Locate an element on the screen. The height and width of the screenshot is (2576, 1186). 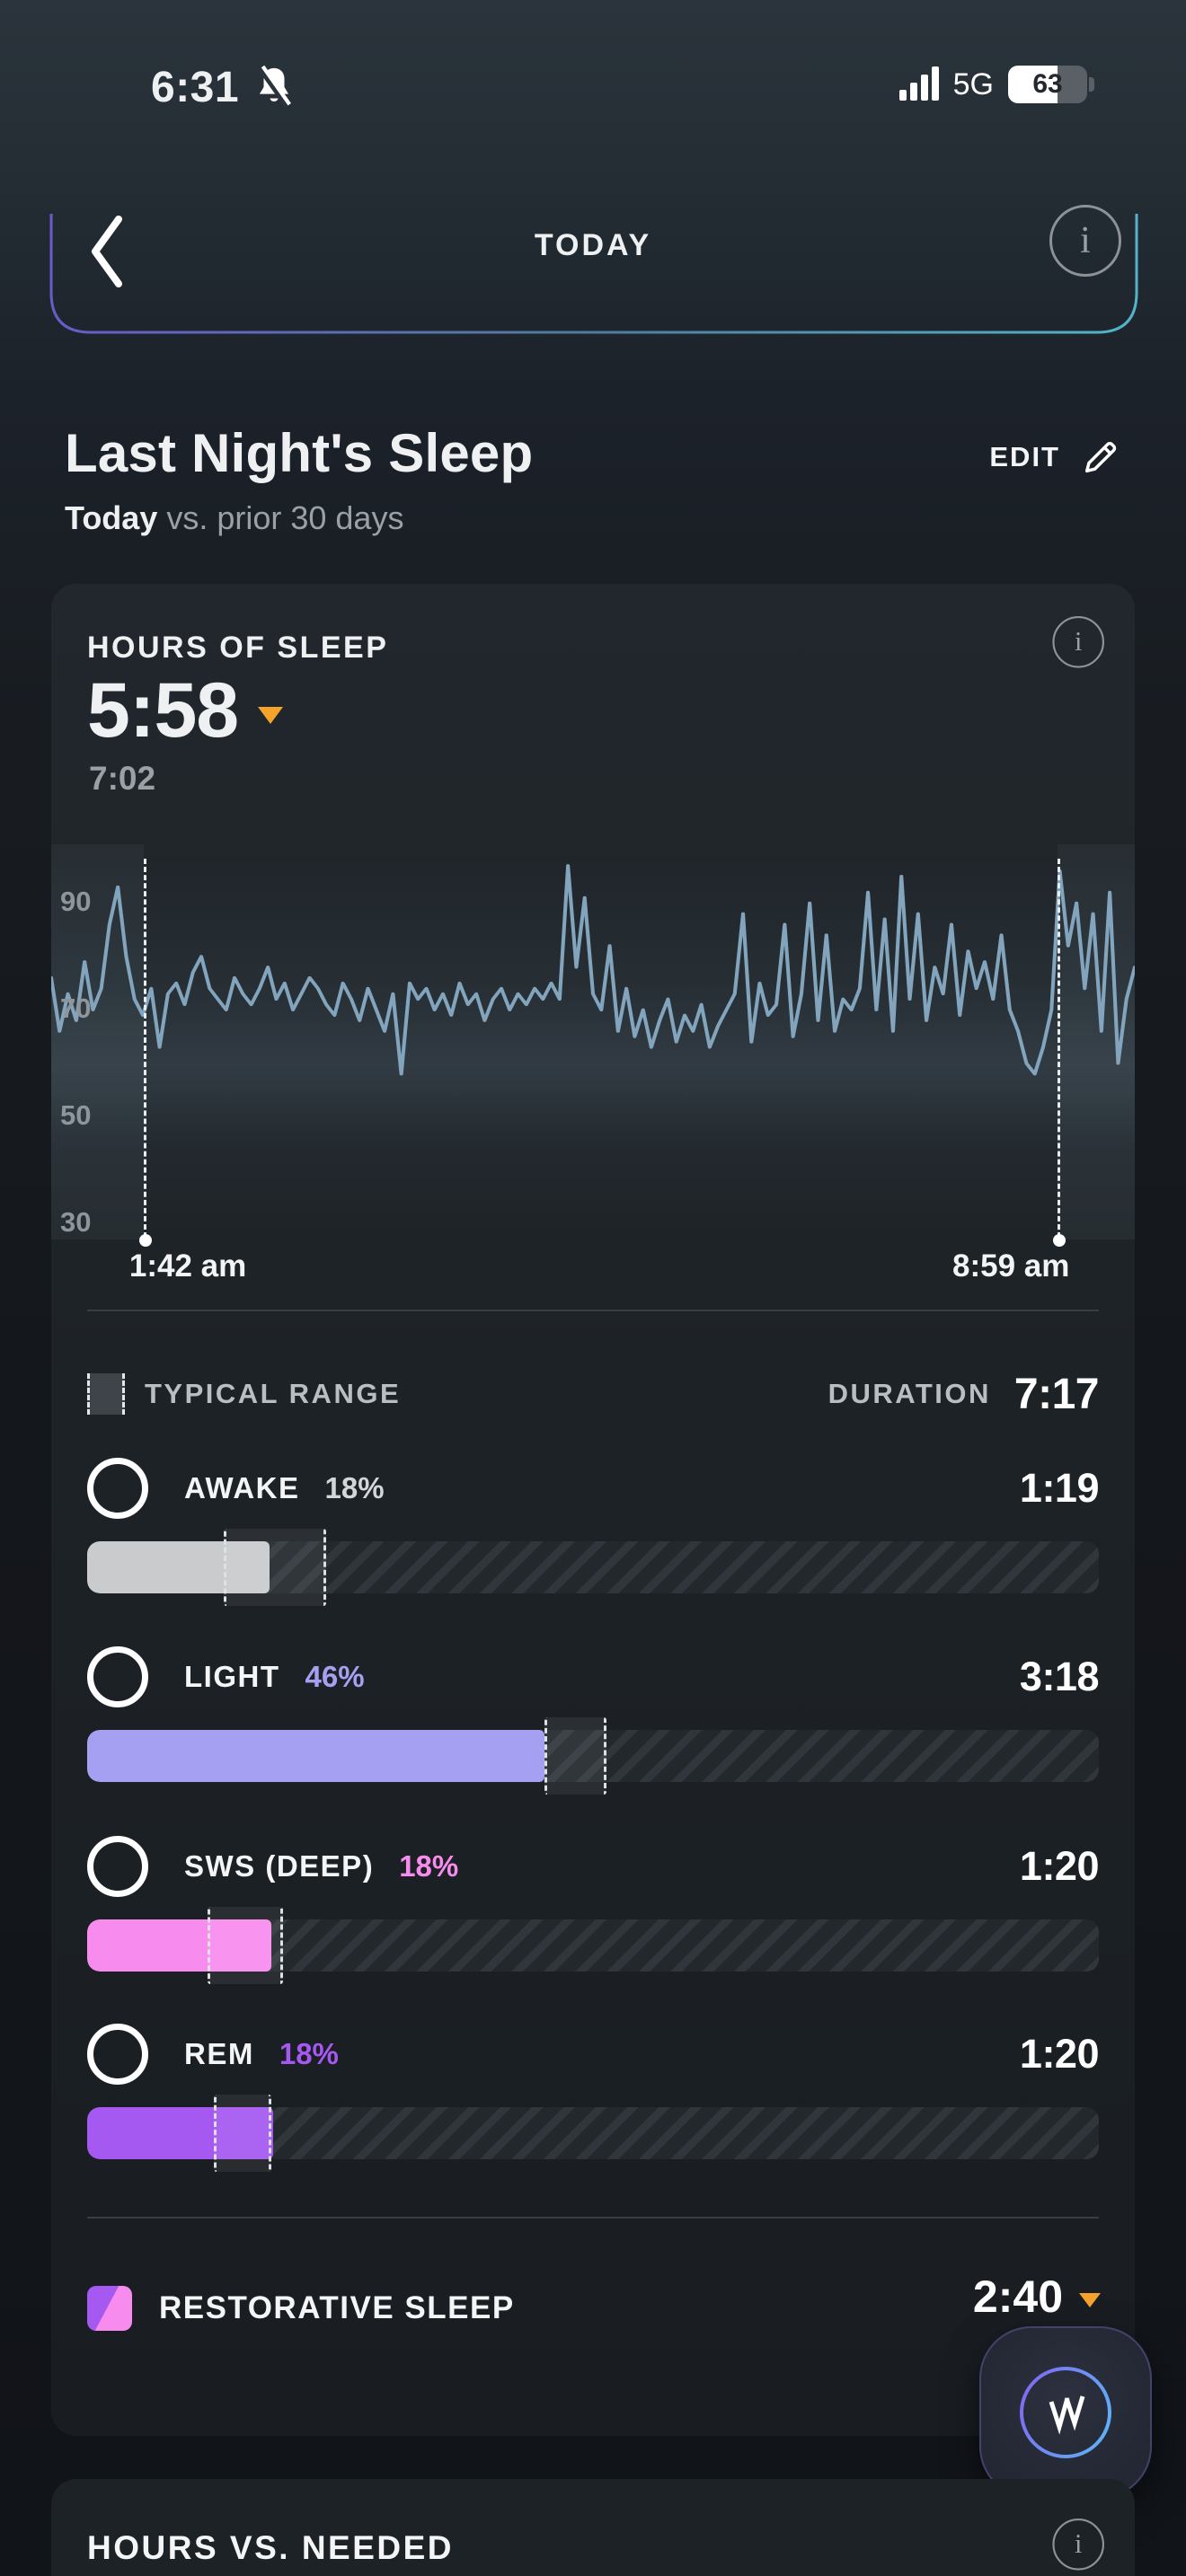
battery-nub is located at coordinates (1091, 84).